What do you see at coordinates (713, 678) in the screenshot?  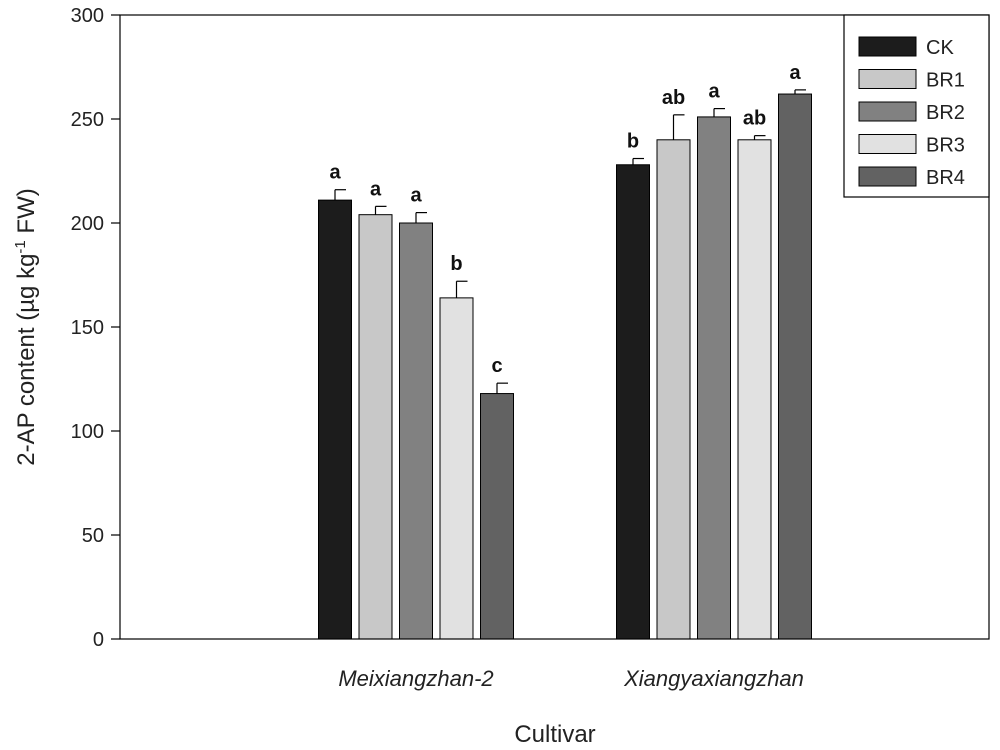 I see `category-label: Xiangyaxiangzhan` at bounding box center [713, 678].